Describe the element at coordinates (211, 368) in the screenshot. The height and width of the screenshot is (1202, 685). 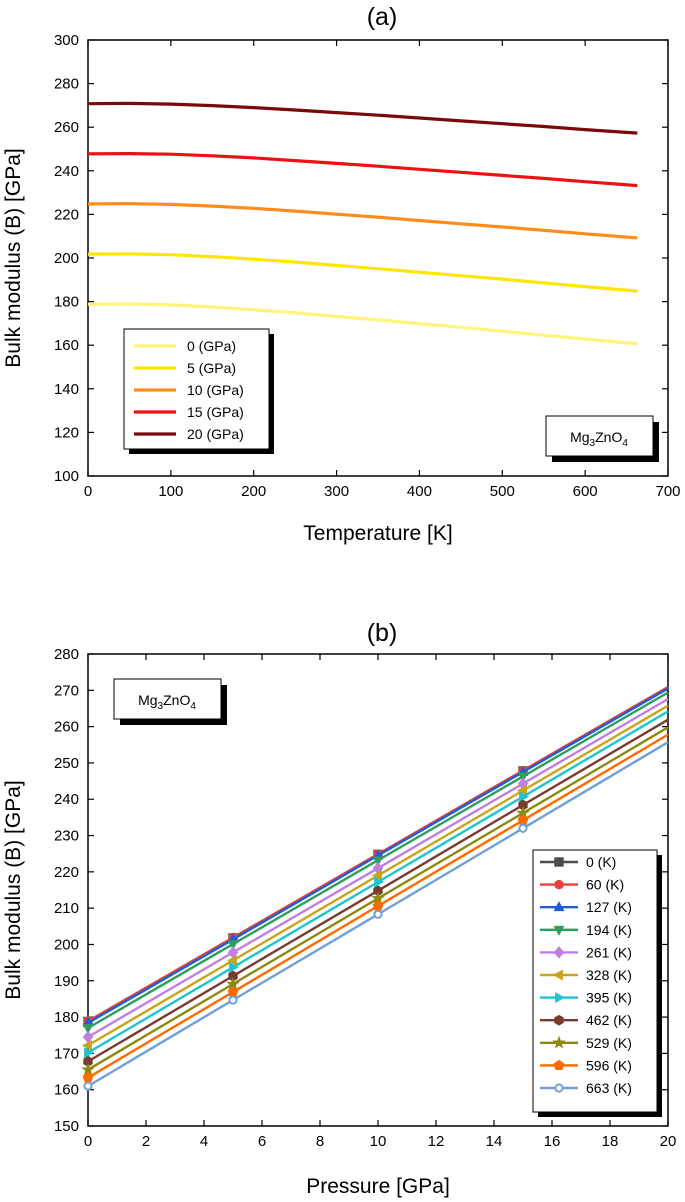
I see `chart-a-legend-label: 5 (GPa)` at that location.